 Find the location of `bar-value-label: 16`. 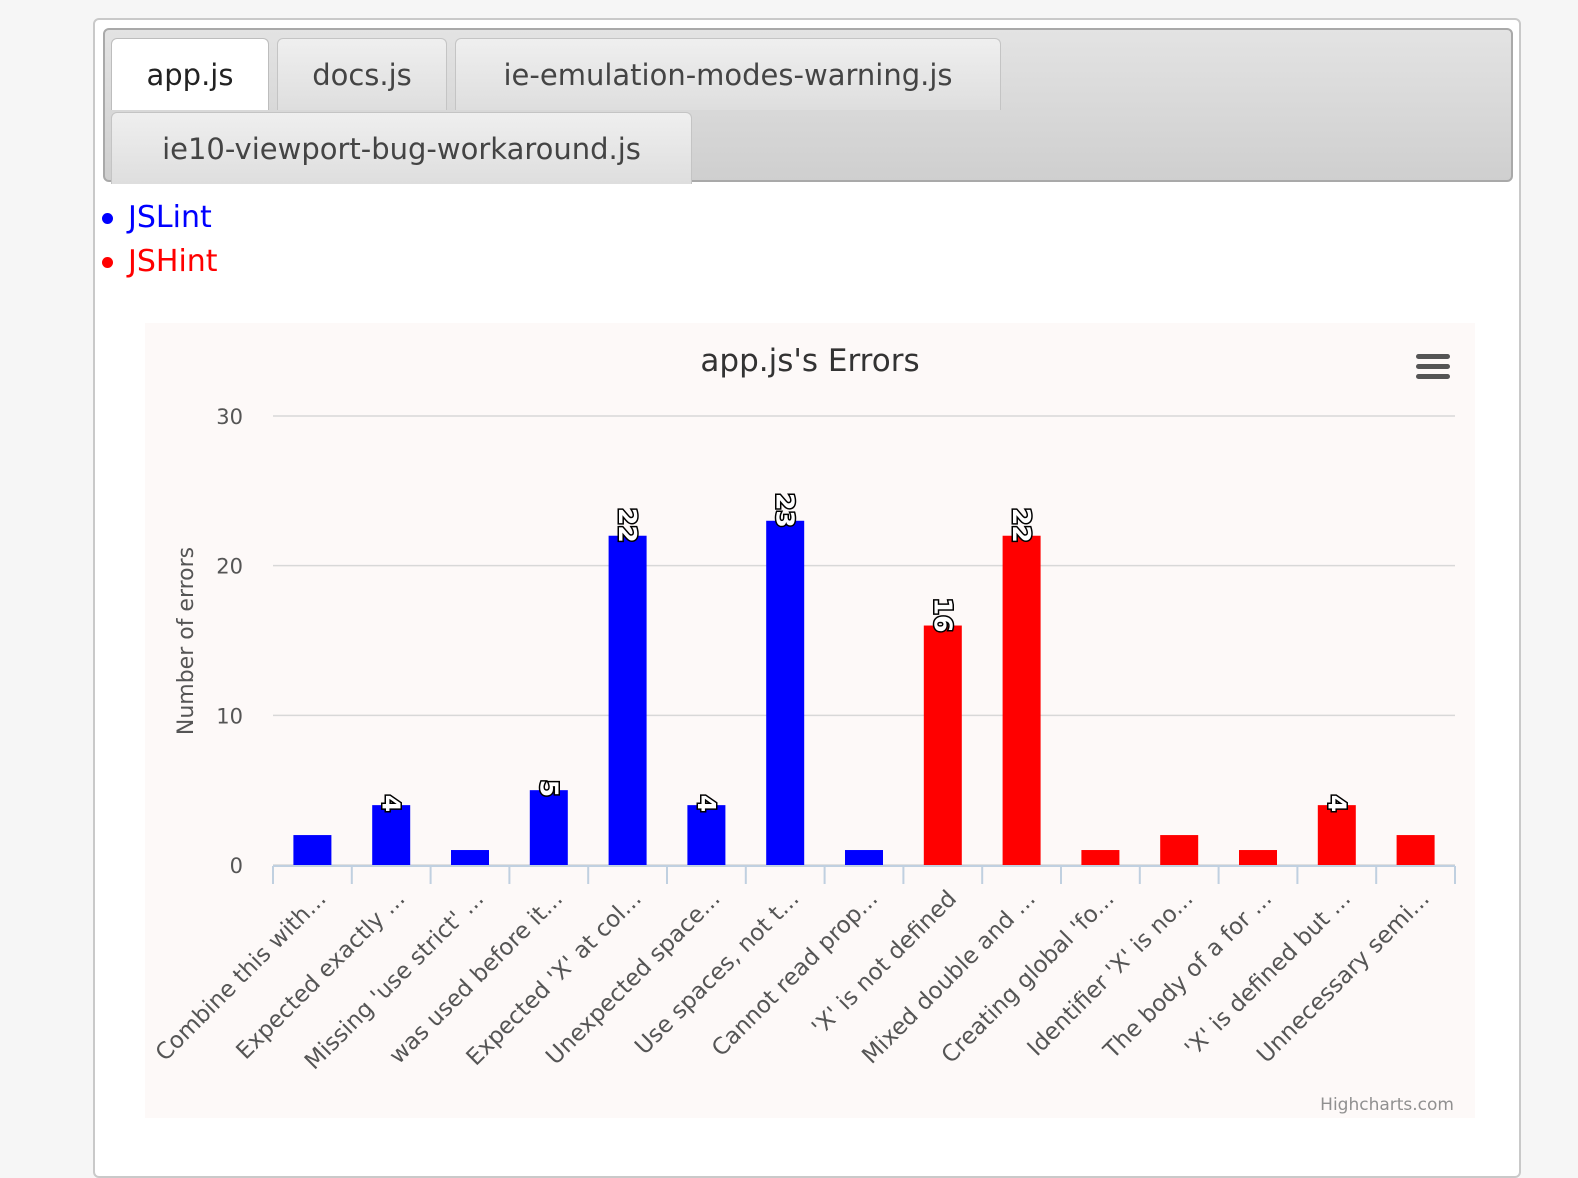

bar-value-label: 16 is located at coordinates (942, 615).